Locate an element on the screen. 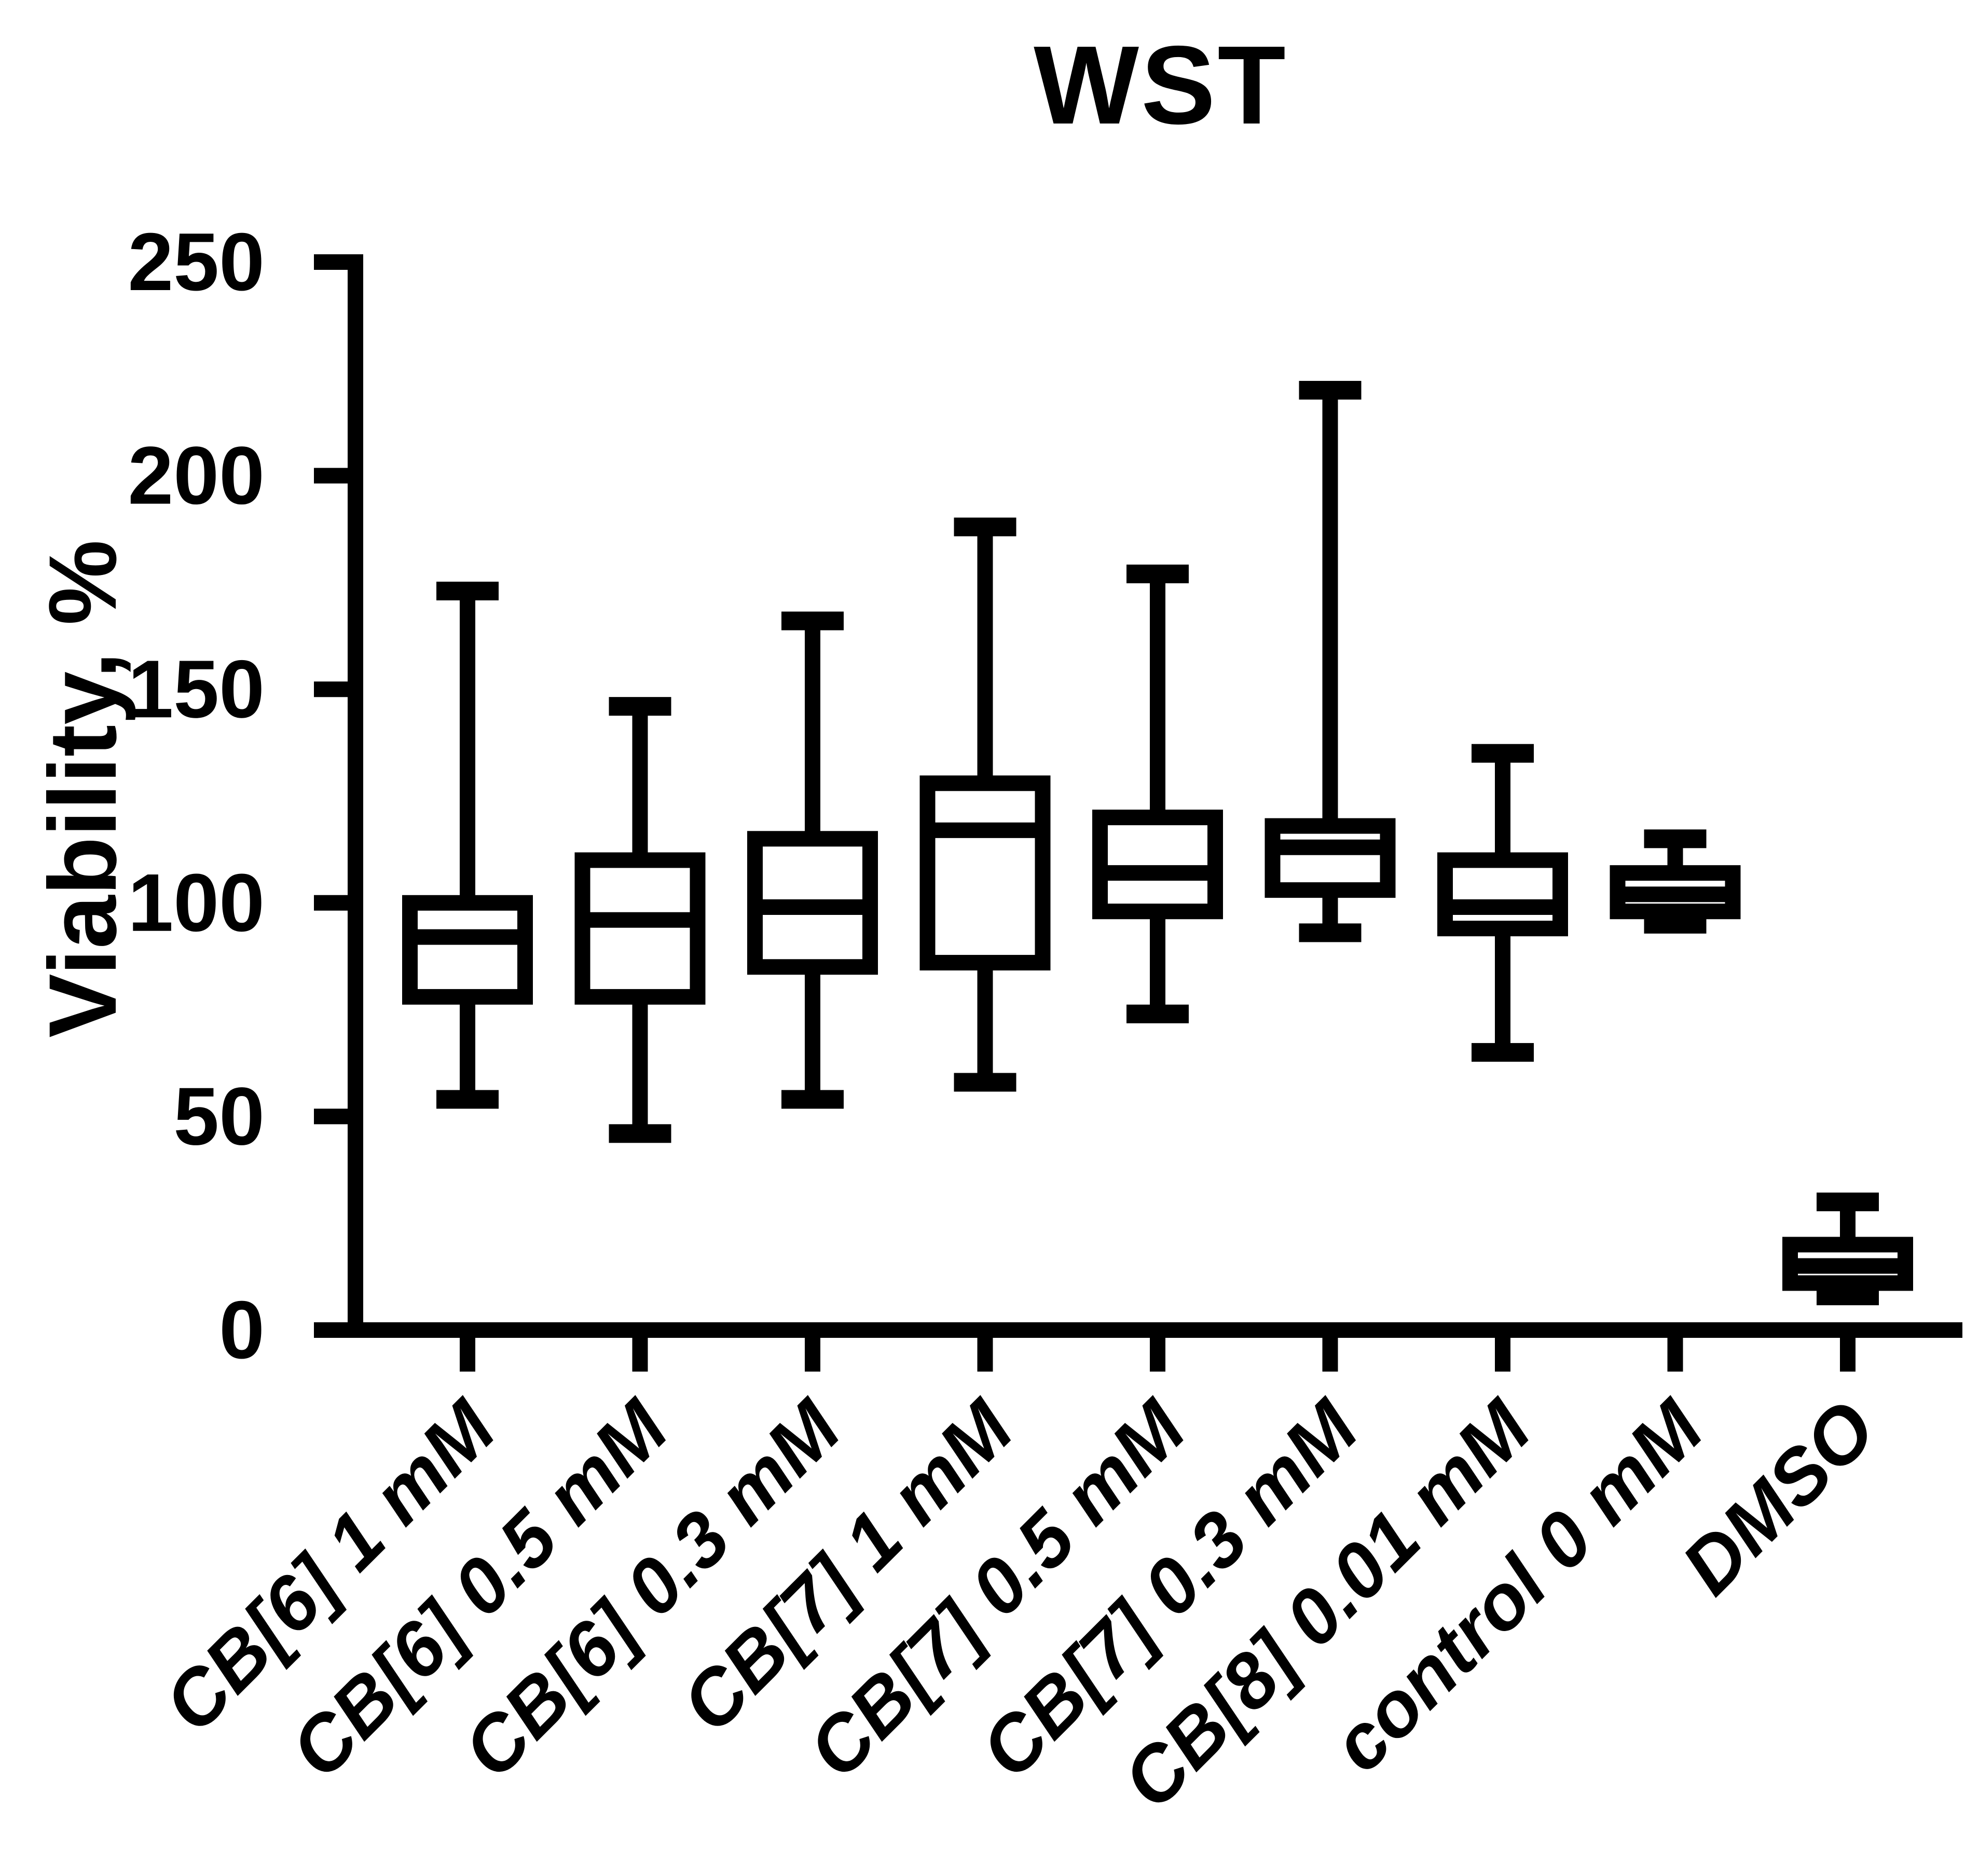 This screenshot has height=1876, width=1979. y-axis-title: Viability, % is located at coordinates (83, 789).